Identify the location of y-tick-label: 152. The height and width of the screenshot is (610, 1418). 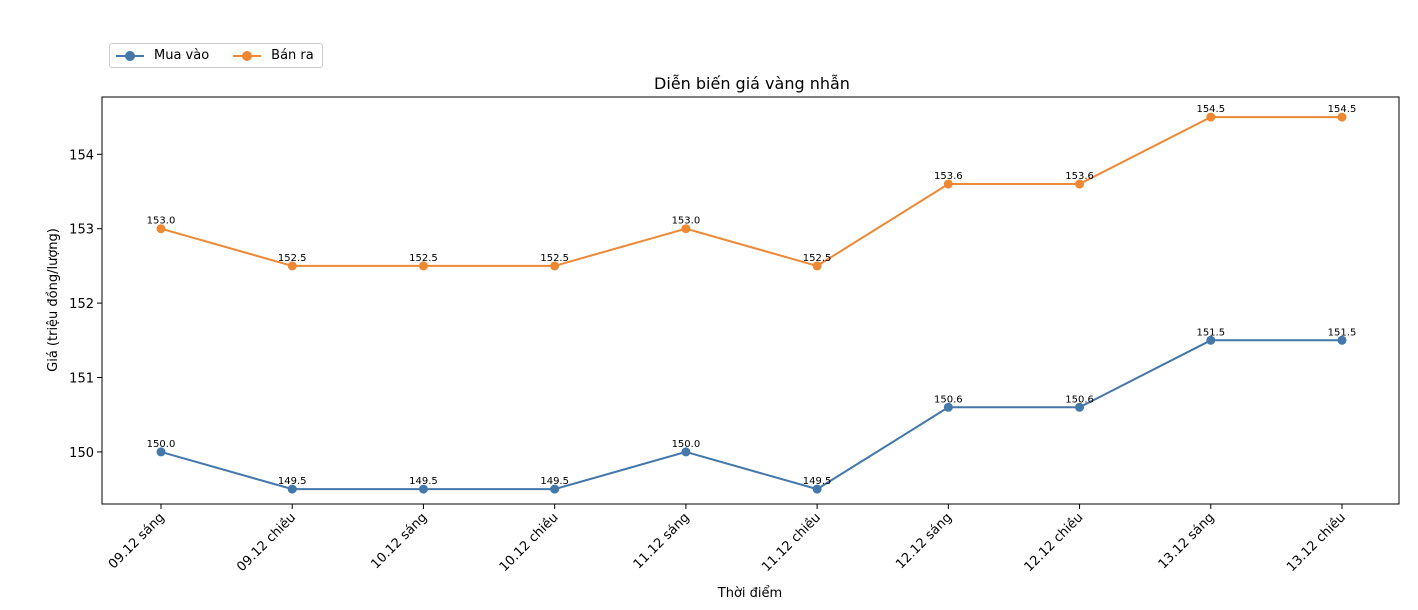
(81, 304).